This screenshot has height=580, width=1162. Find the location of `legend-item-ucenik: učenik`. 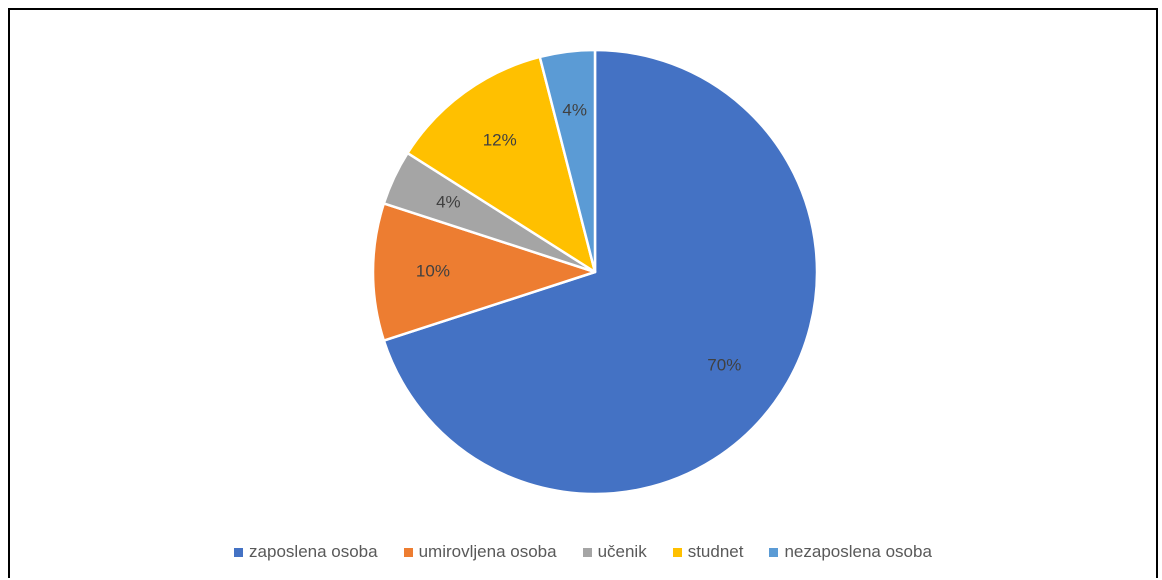

legend-item-ucenik: učenik is located at coordinates (614, 552).